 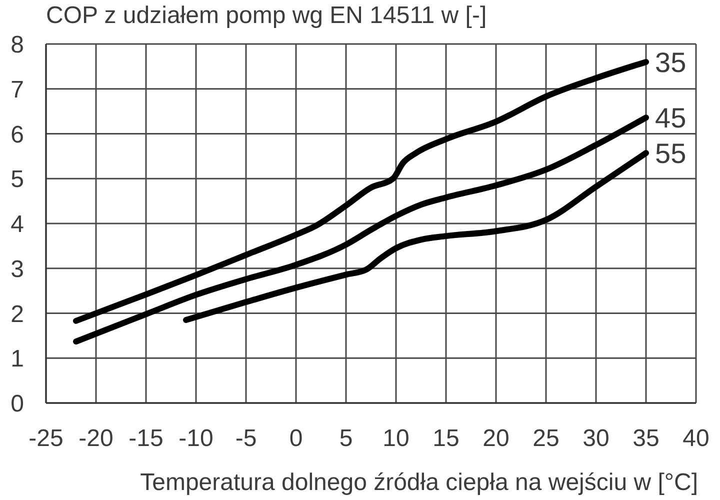 What do you see at coordinates (46, 438) in the screenshot?
I see `x-tick-label: -25` at bounding box center [46, 438].